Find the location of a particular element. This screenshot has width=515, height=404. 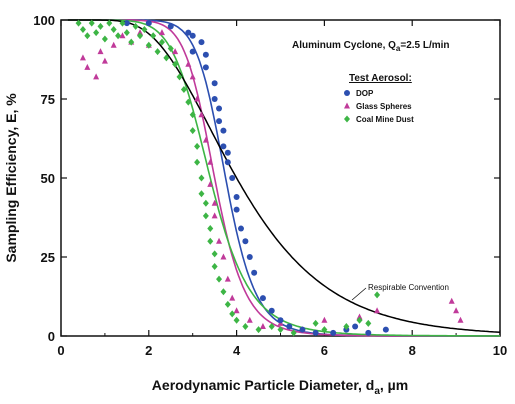

convention-label-leader is located at coordinates (359, 294).